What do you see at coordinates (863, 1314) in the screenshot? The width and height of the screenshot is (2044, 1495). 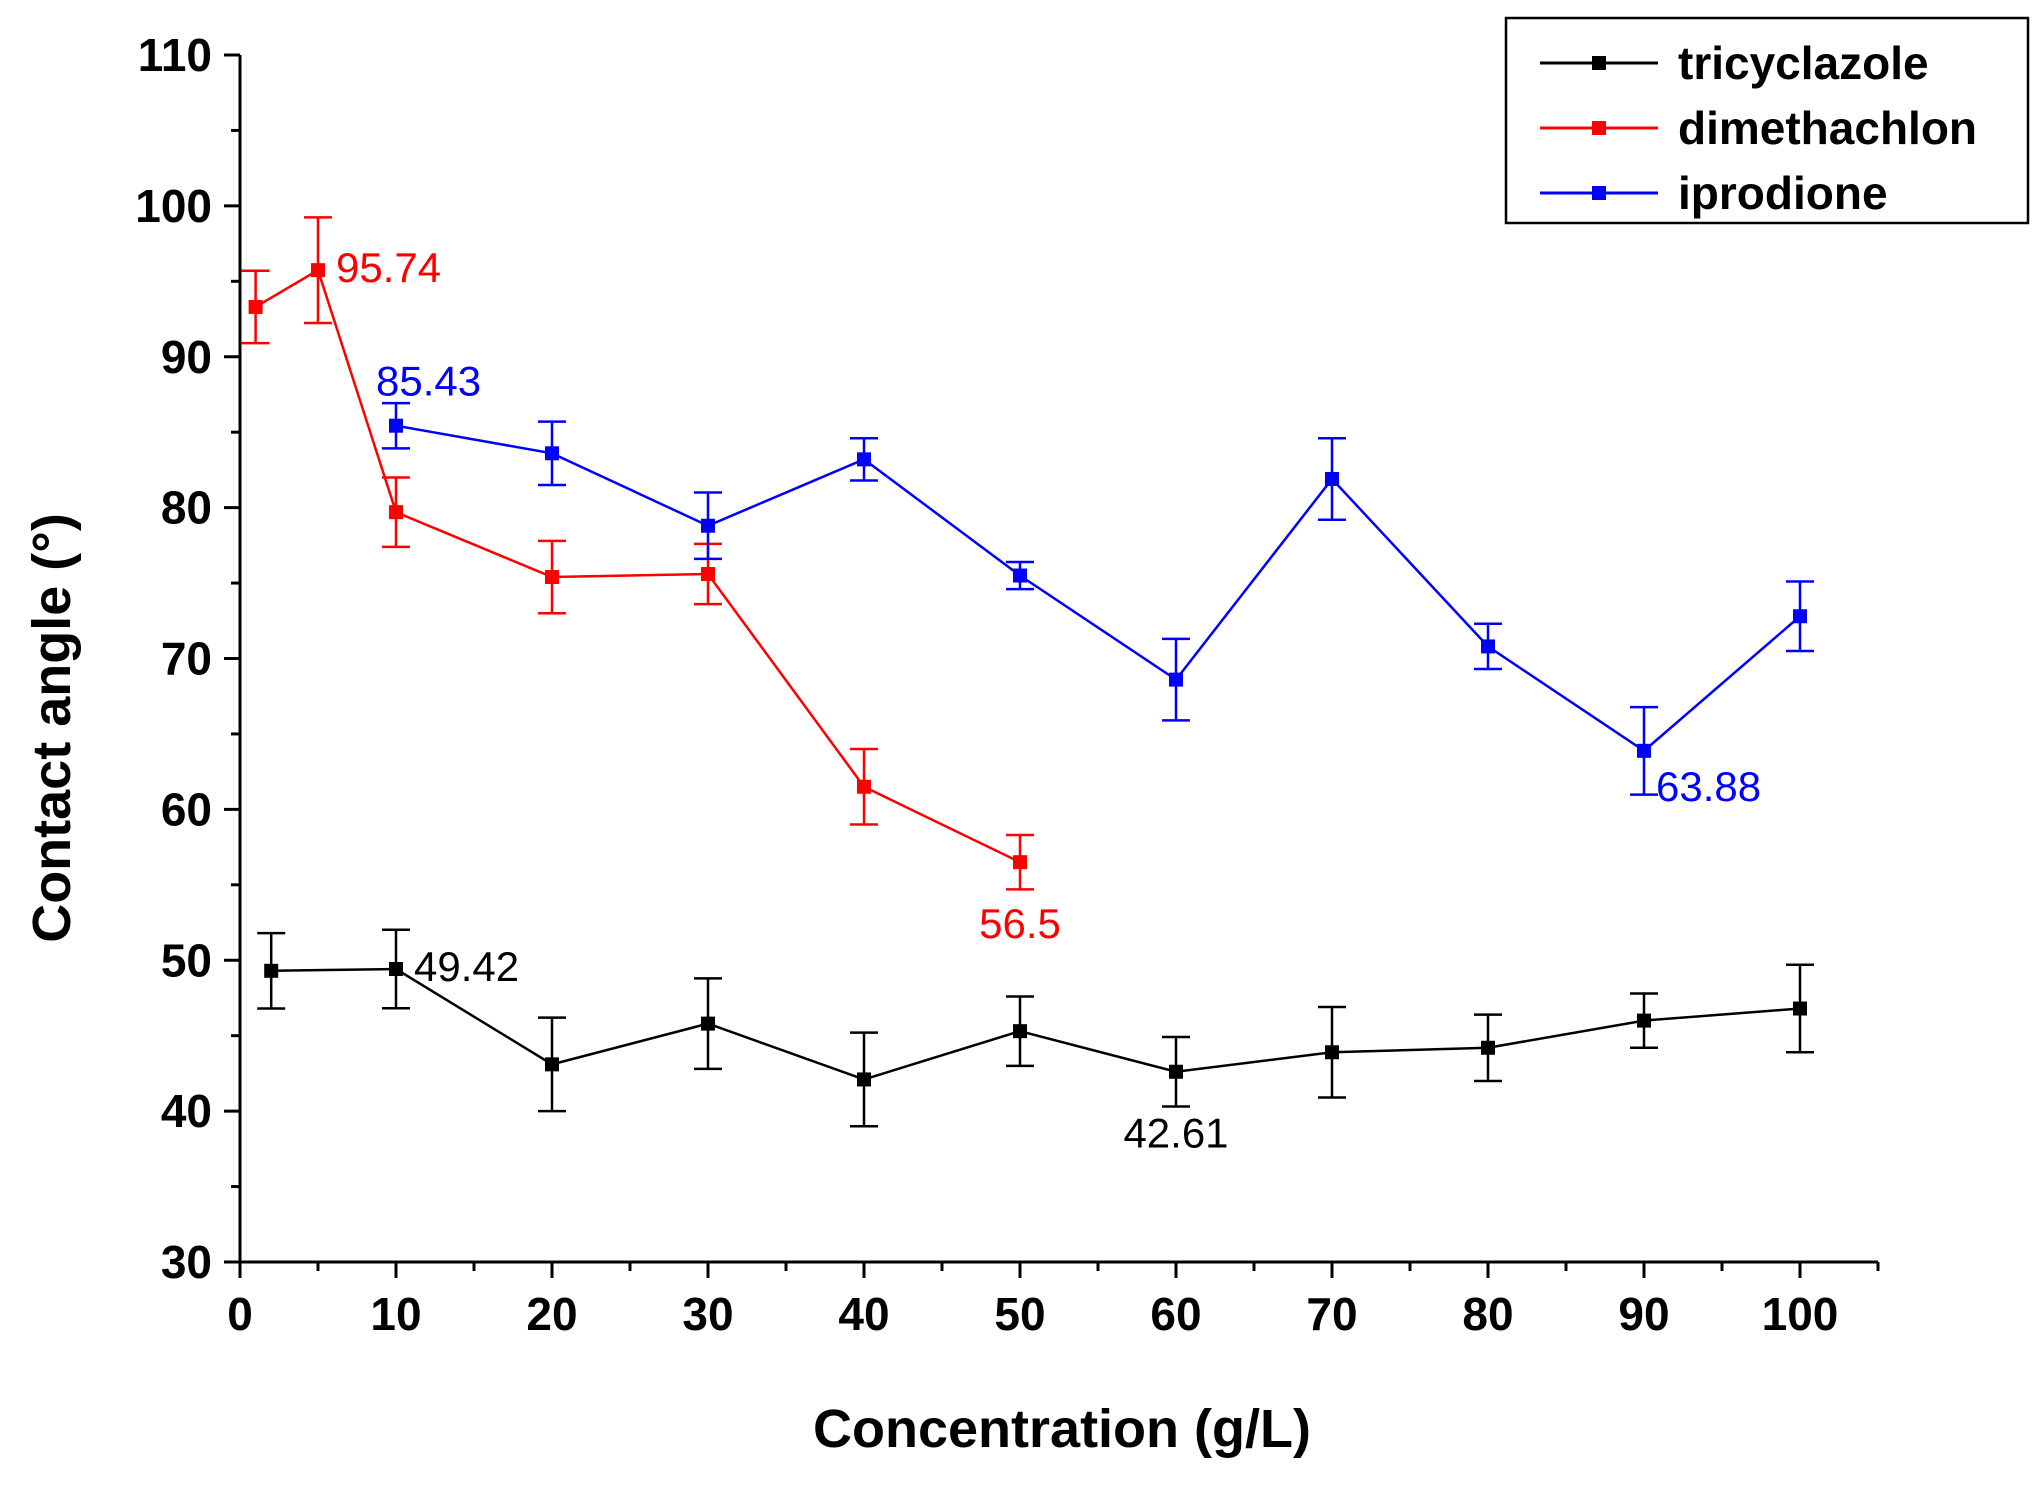 I see `x-tick-label-40: 40` at bounding box center [863, 1314].